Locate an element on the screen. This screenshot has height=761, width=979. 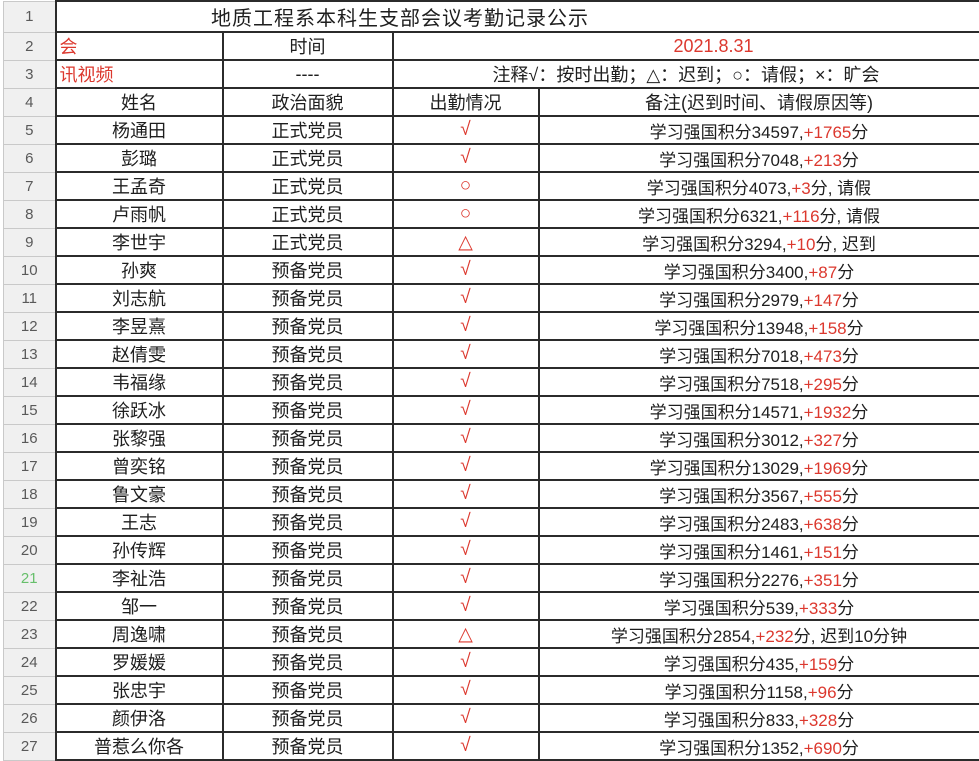
remark-cell: 学习强国积分7518,+295分 is located at coordinates (759, 382).